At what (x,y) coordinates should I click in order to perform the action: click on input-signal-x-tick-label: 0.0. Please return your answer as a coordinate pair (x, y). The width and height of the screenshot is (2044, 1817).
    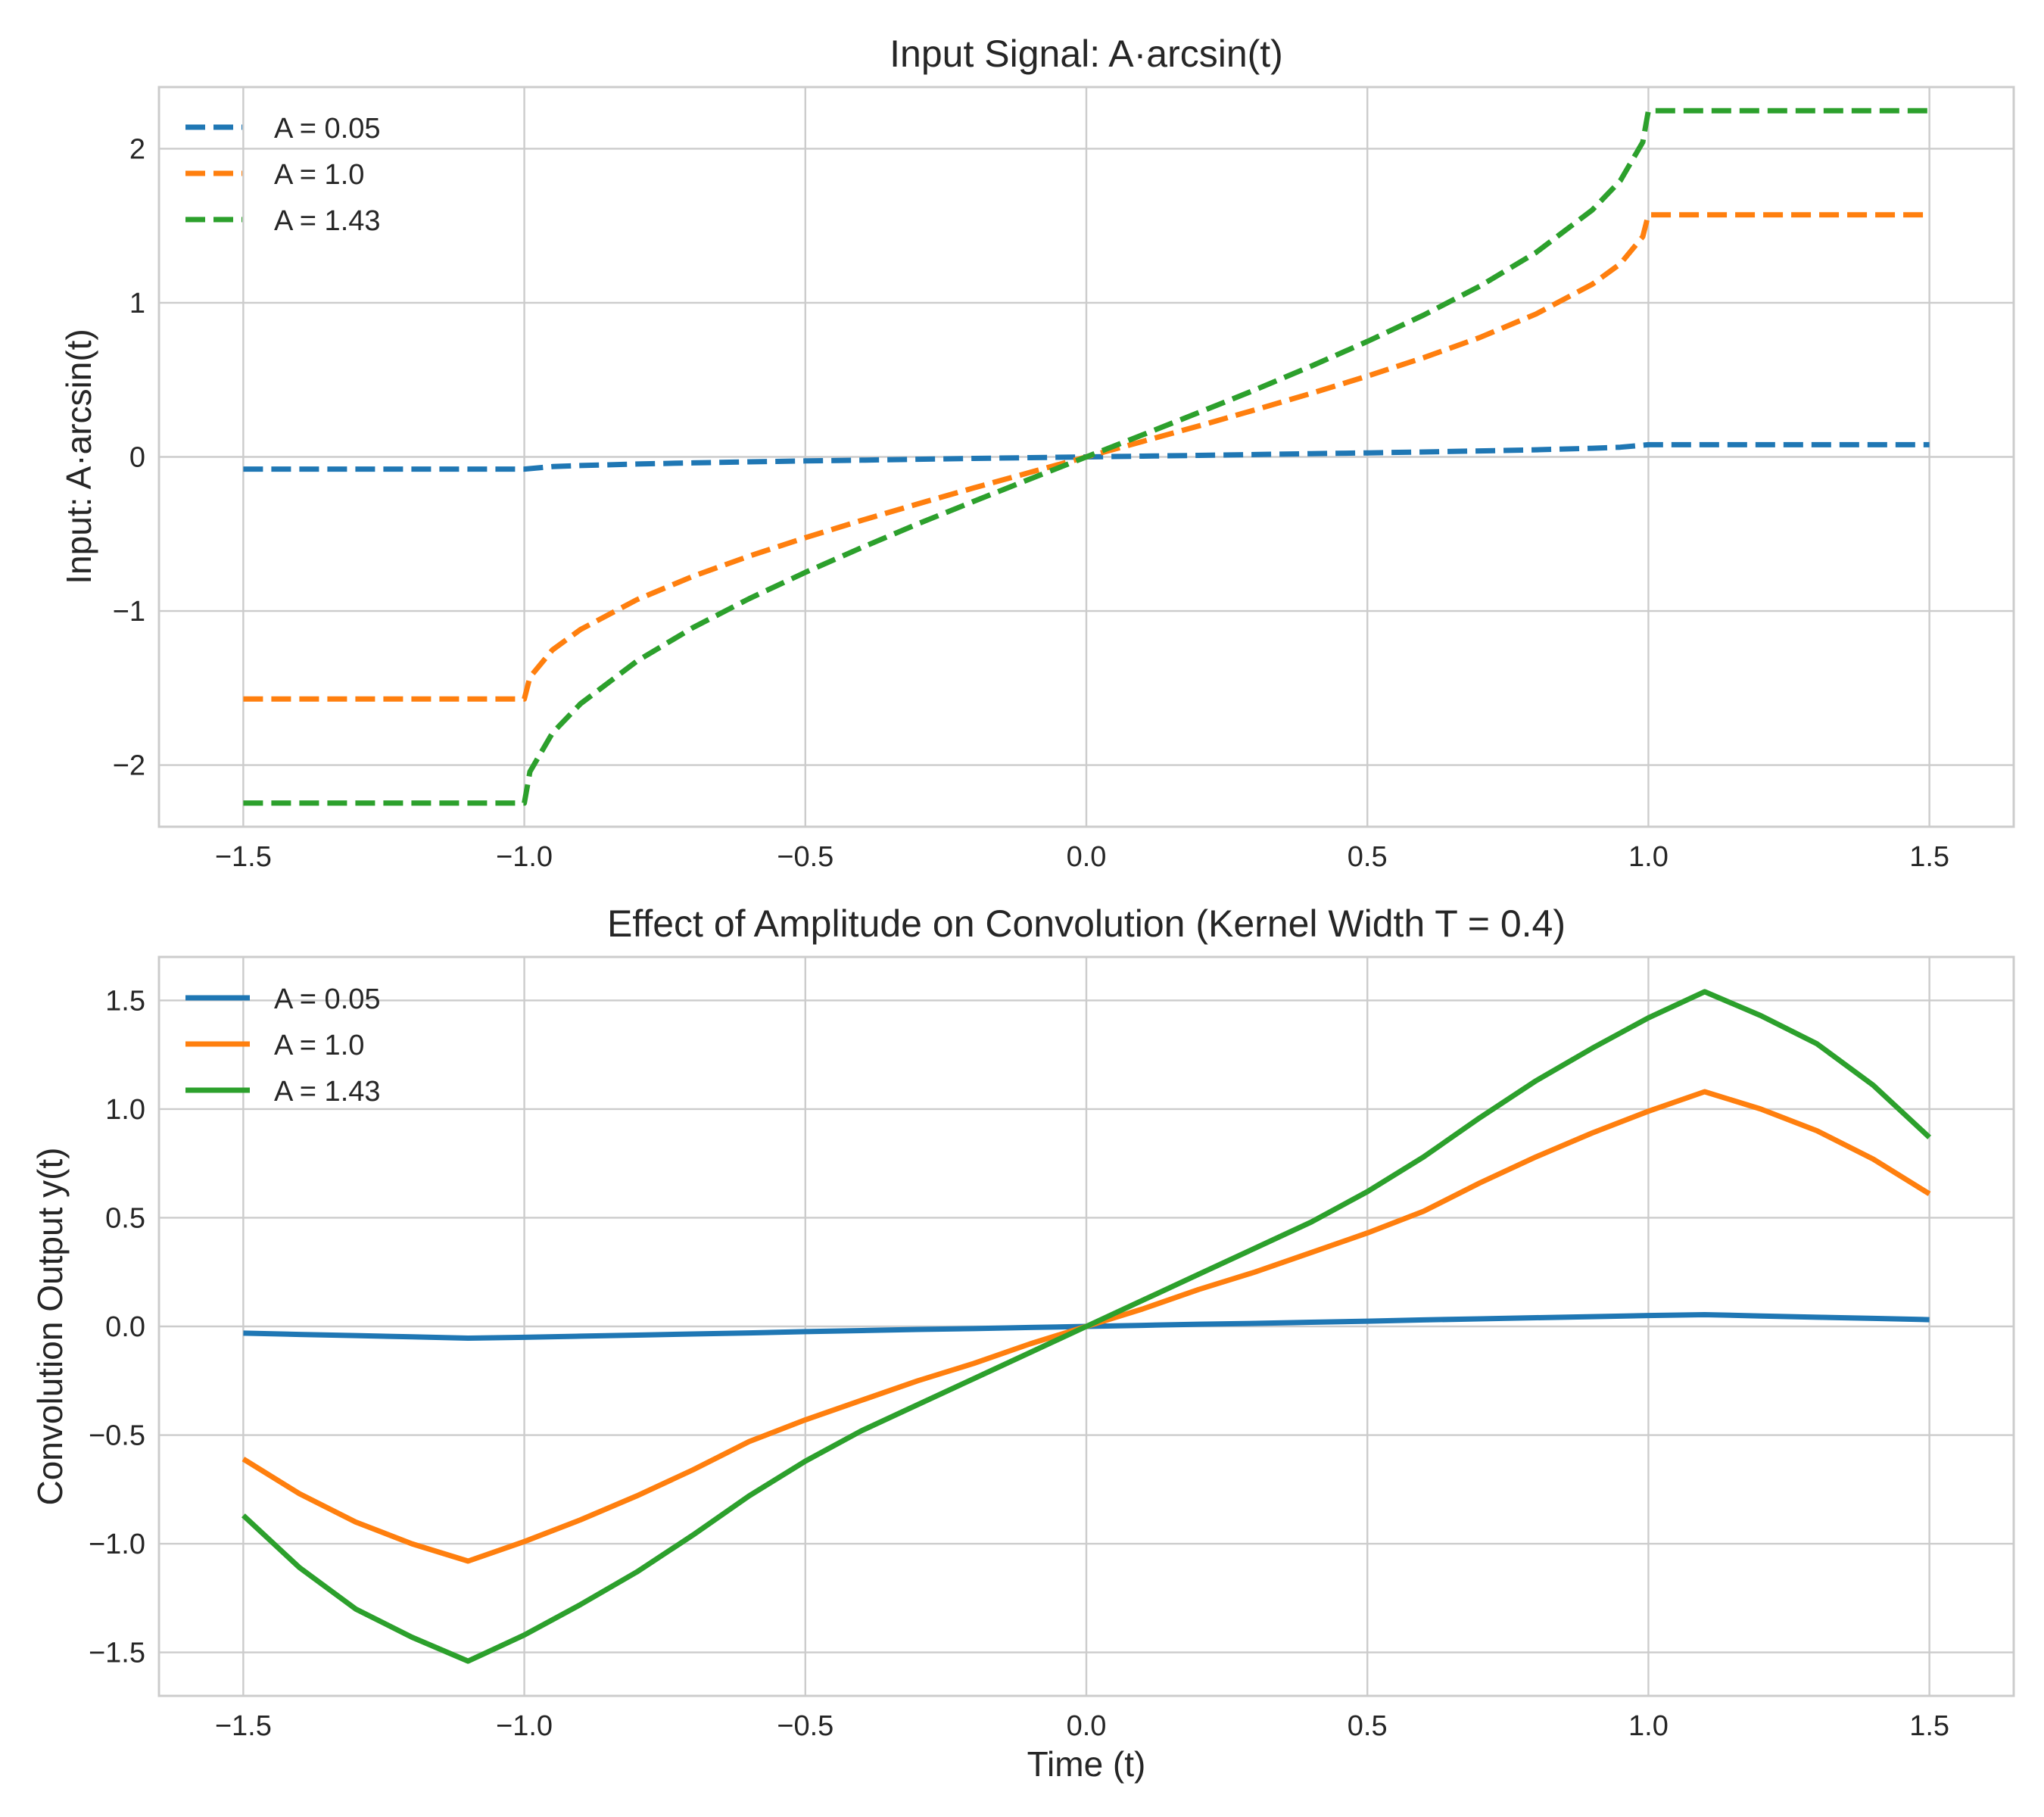
    Looking at the image, I should click on (1087, 857).